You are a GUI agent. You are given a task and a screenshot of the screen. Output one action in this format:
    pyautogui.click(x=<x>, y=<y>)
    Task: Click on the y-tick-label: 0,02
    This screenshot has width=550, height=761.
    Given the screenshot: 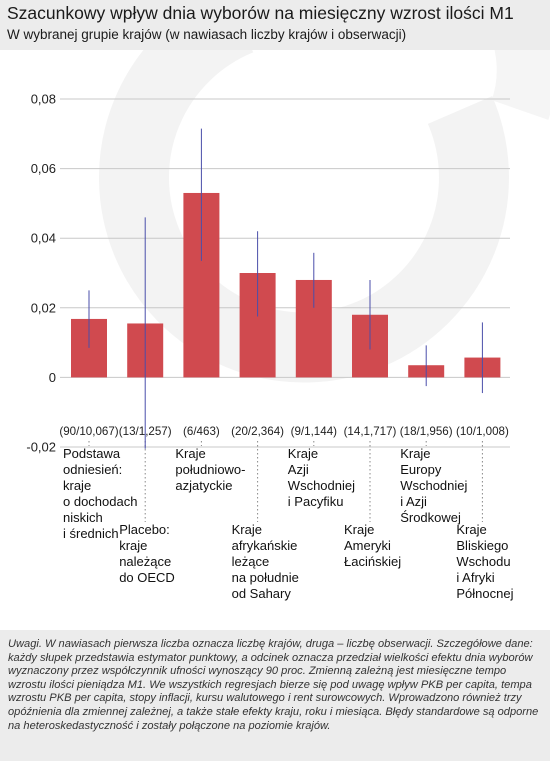 What is the action you would take?
    pyautogui.click(x=43, y=307)
    